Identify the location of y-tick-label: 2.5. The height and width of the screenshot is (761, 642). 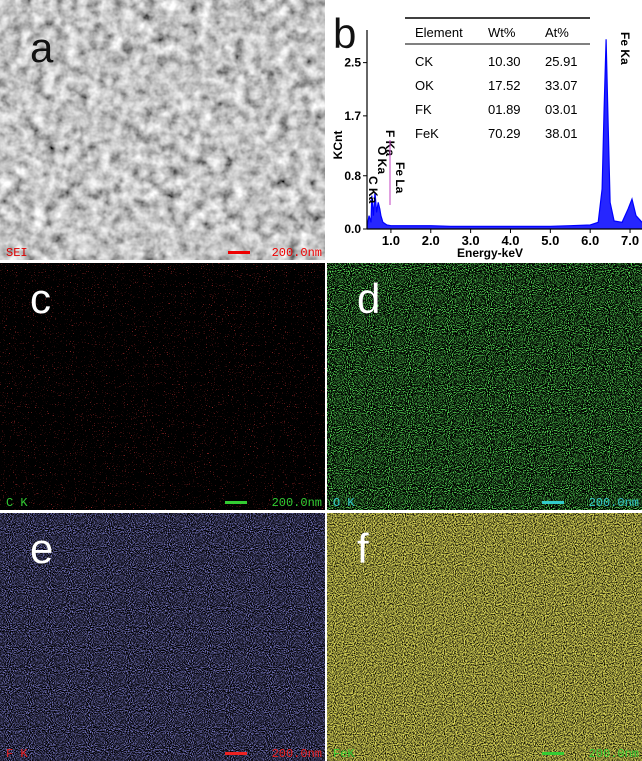
(352, 63).